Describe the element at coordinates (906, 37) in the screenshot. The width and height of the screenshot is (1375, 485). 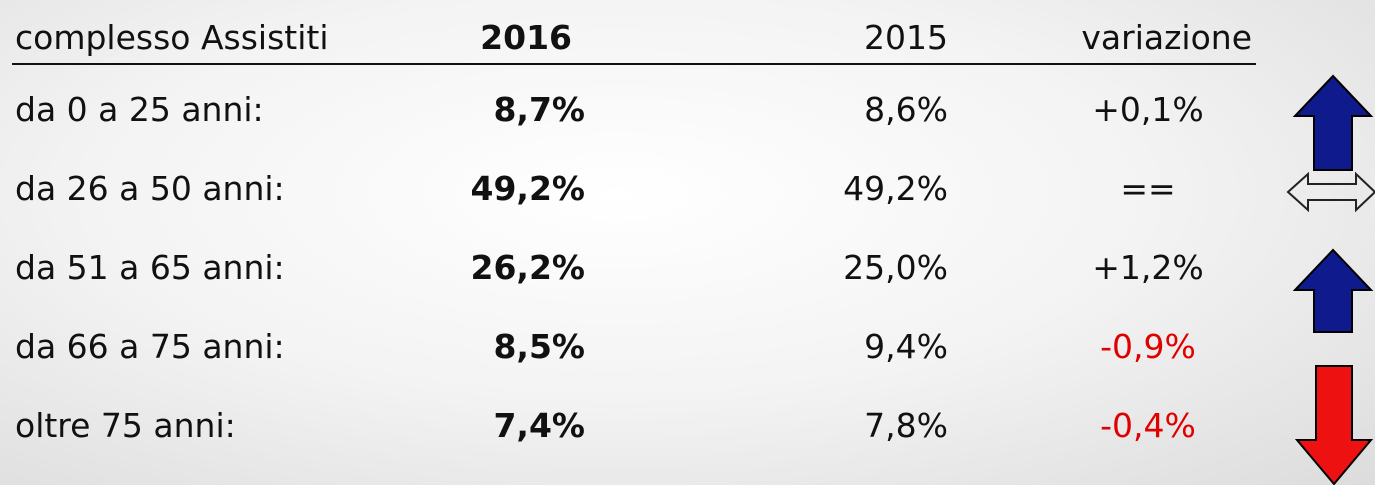
I see `header-cell: 2015` at that location.